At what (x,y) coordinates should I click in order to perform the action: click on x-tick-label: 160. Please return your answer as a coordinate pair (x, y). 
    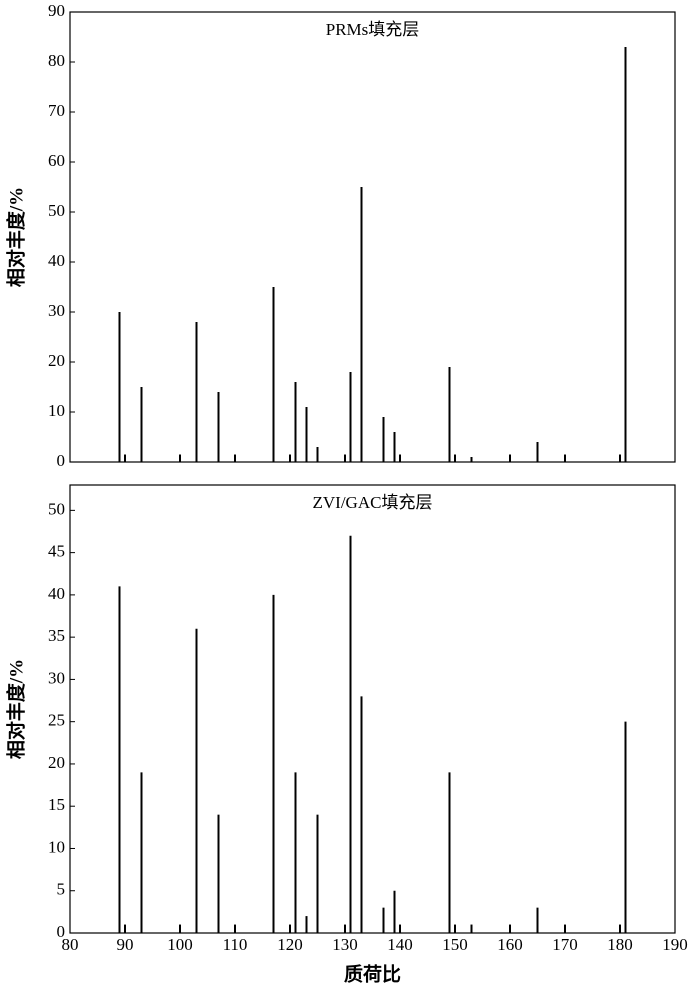
    Looking at the image, I should click on (510, 944).